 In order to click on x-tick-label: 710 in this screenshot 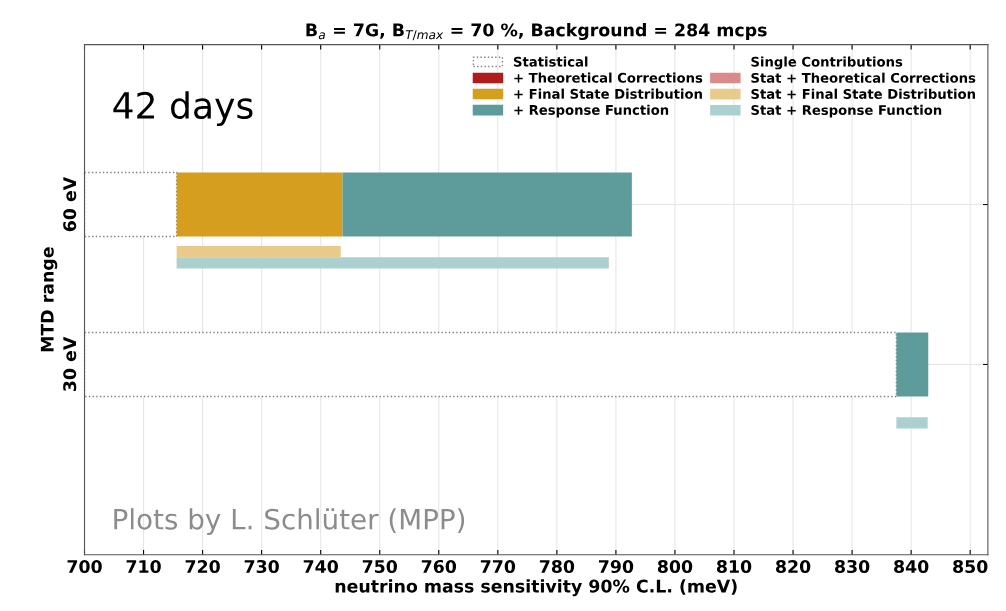, I will do `click(143, 566)`.